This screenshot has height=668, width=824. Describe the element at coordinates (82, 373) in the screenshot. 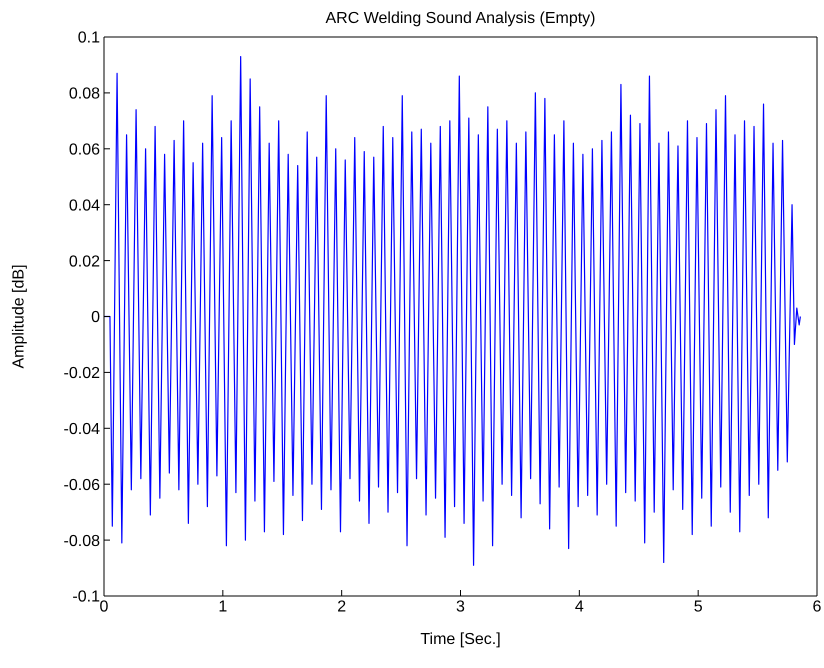

I see `y-tick-label: -0.02` at that location.